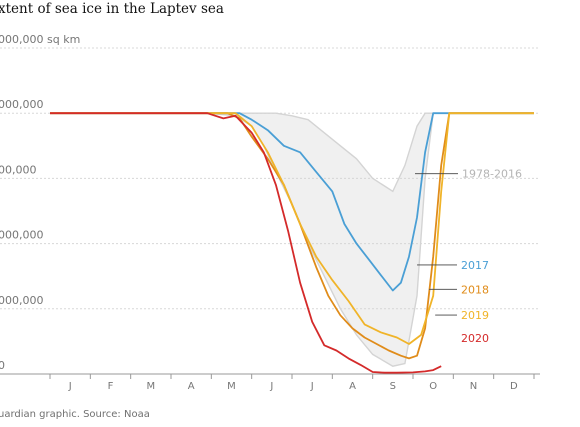 This screenshot has width=580, height=427. Describe the element at coordinates (112, 9) in the screenshot. I see `chart-title: xtent of sea ice in the Laptev sea` at that location.